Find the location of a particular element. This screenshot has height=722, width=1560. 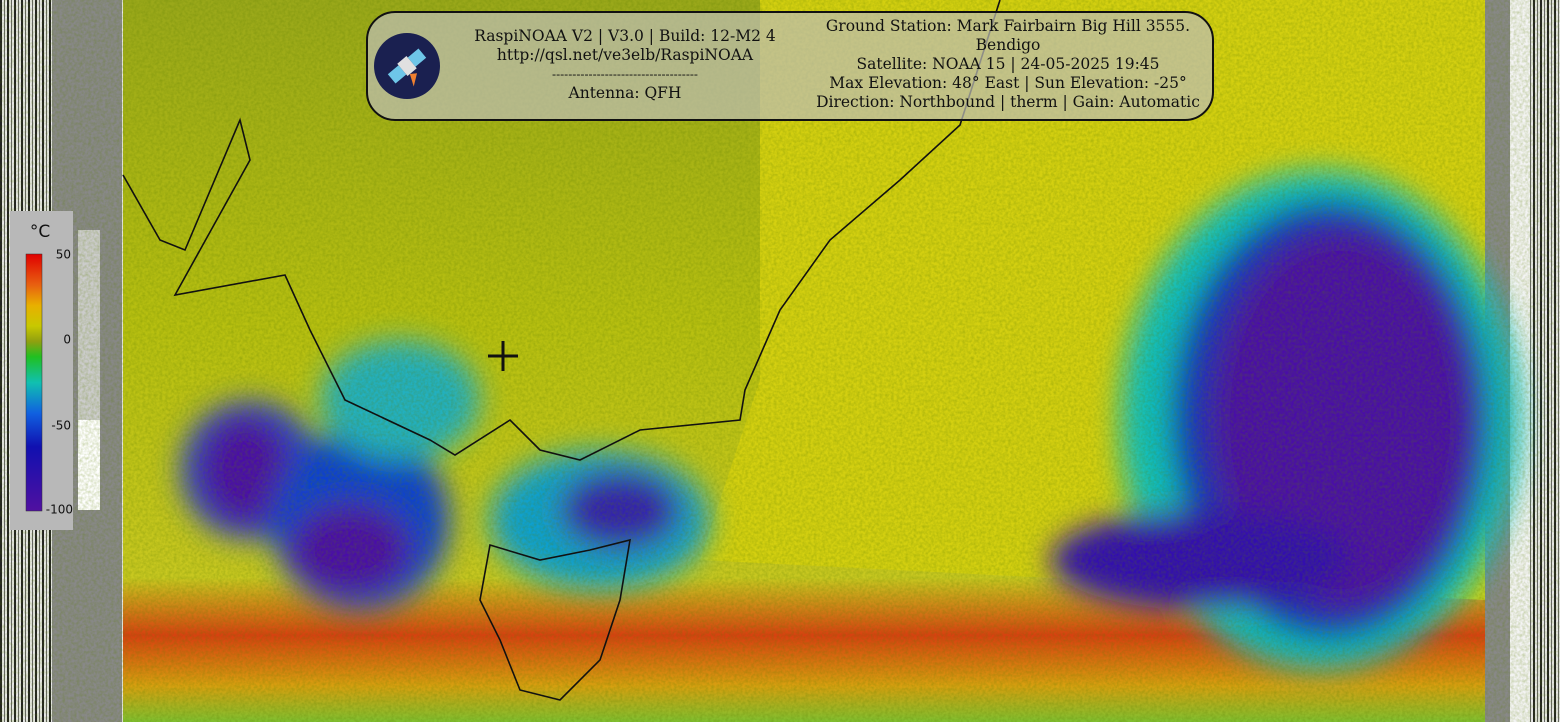

legend-label: -50 is located at coordinates (61, 426).